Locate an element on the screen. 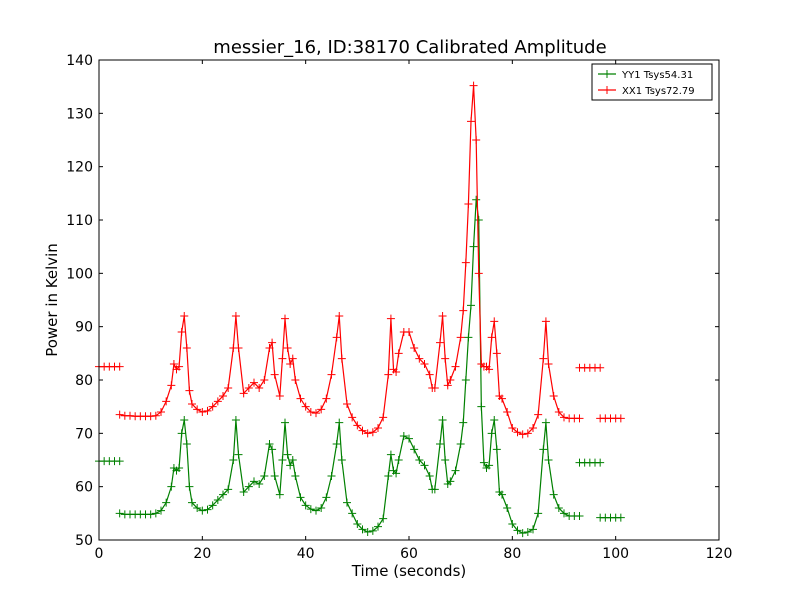  y-tick-label: 50 is located at coordinates (84, 541).